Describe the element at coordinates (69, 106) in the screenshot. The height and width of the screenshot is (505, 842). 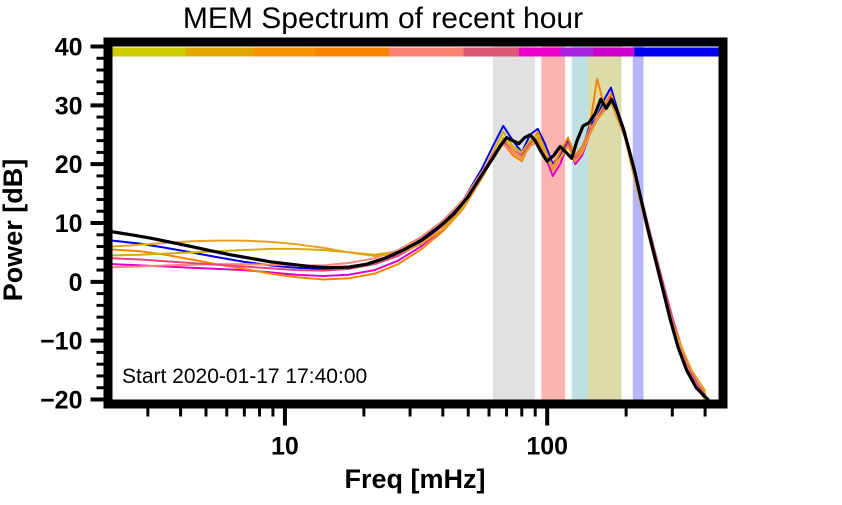
I see `y-tick-label: 30` at that location.